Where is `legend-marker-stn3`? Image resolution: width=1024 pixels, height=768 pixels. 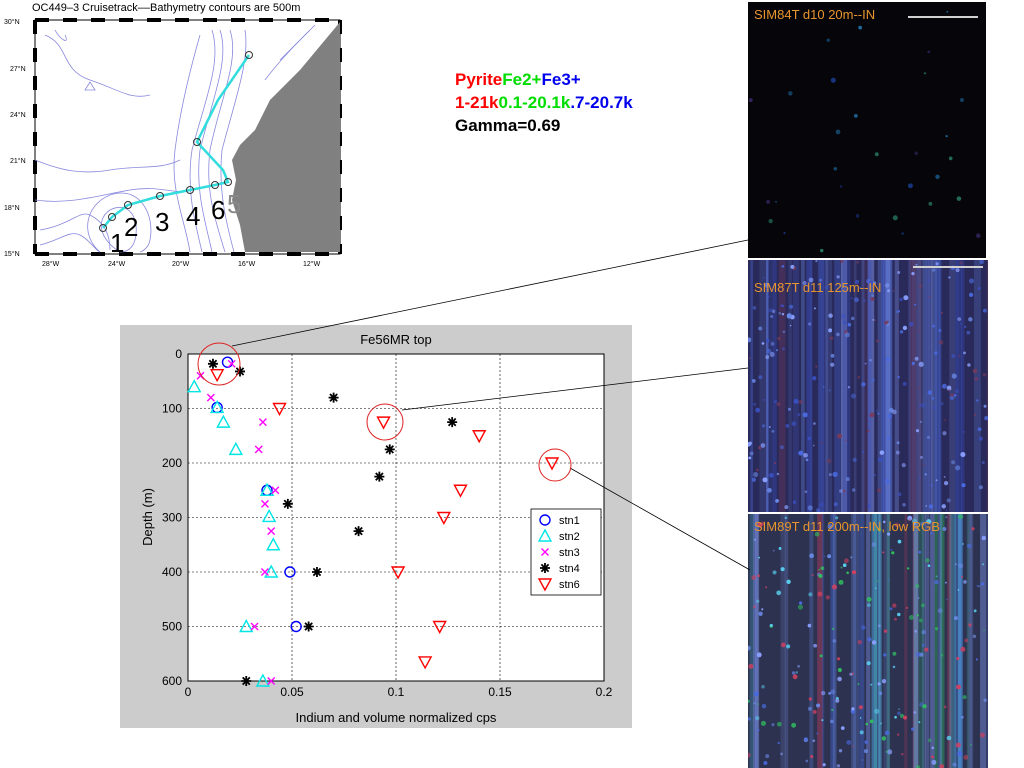 legend-marker-stn3 is located at coordinates (545, 552).